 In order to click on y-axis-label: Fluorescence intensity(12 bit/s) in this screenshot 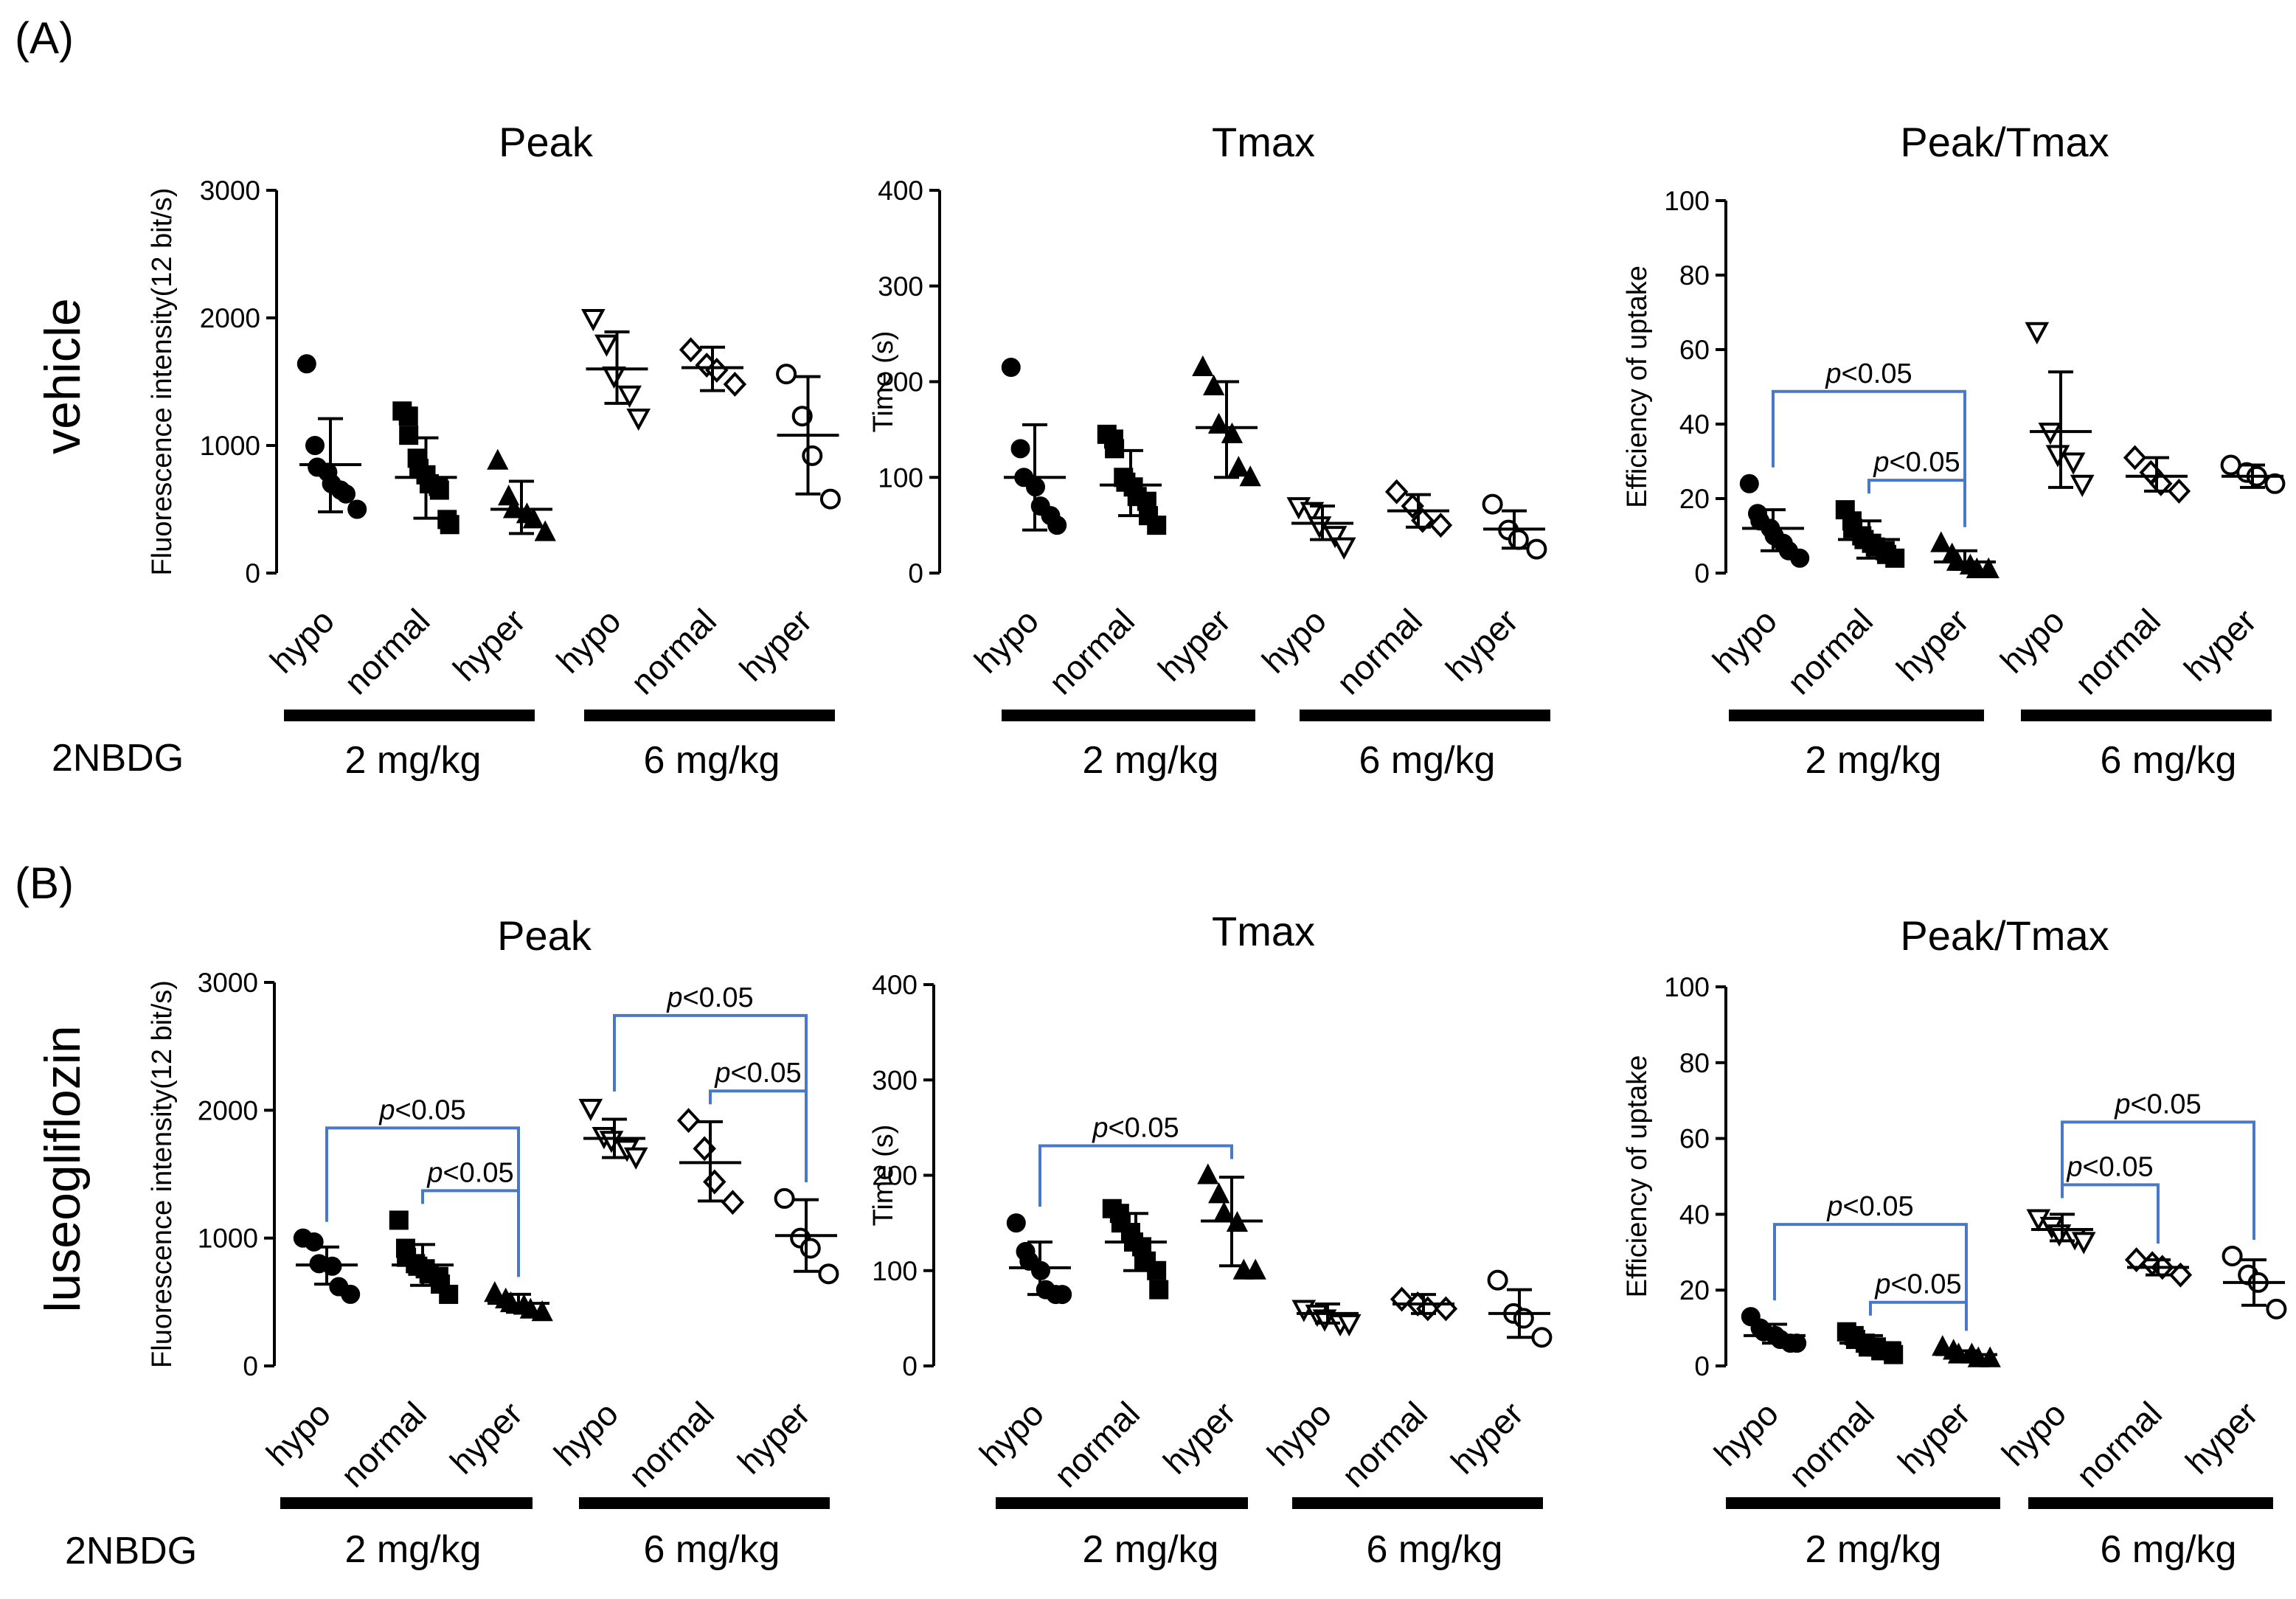, I will do `click(162, 1174)`.